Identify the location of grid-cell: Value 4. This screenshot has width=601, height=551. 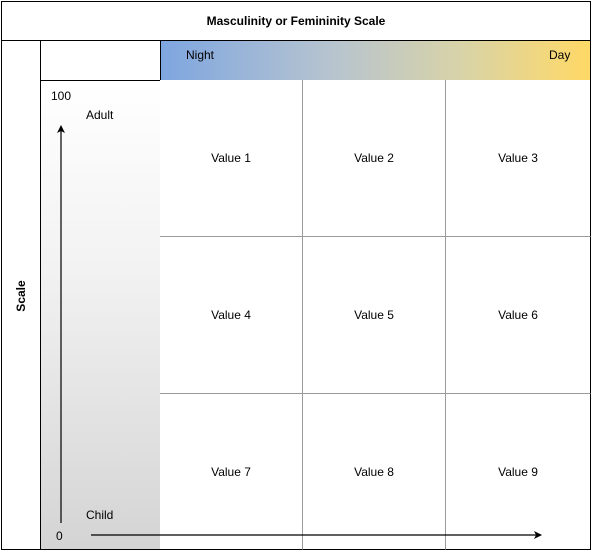
(231, 315).